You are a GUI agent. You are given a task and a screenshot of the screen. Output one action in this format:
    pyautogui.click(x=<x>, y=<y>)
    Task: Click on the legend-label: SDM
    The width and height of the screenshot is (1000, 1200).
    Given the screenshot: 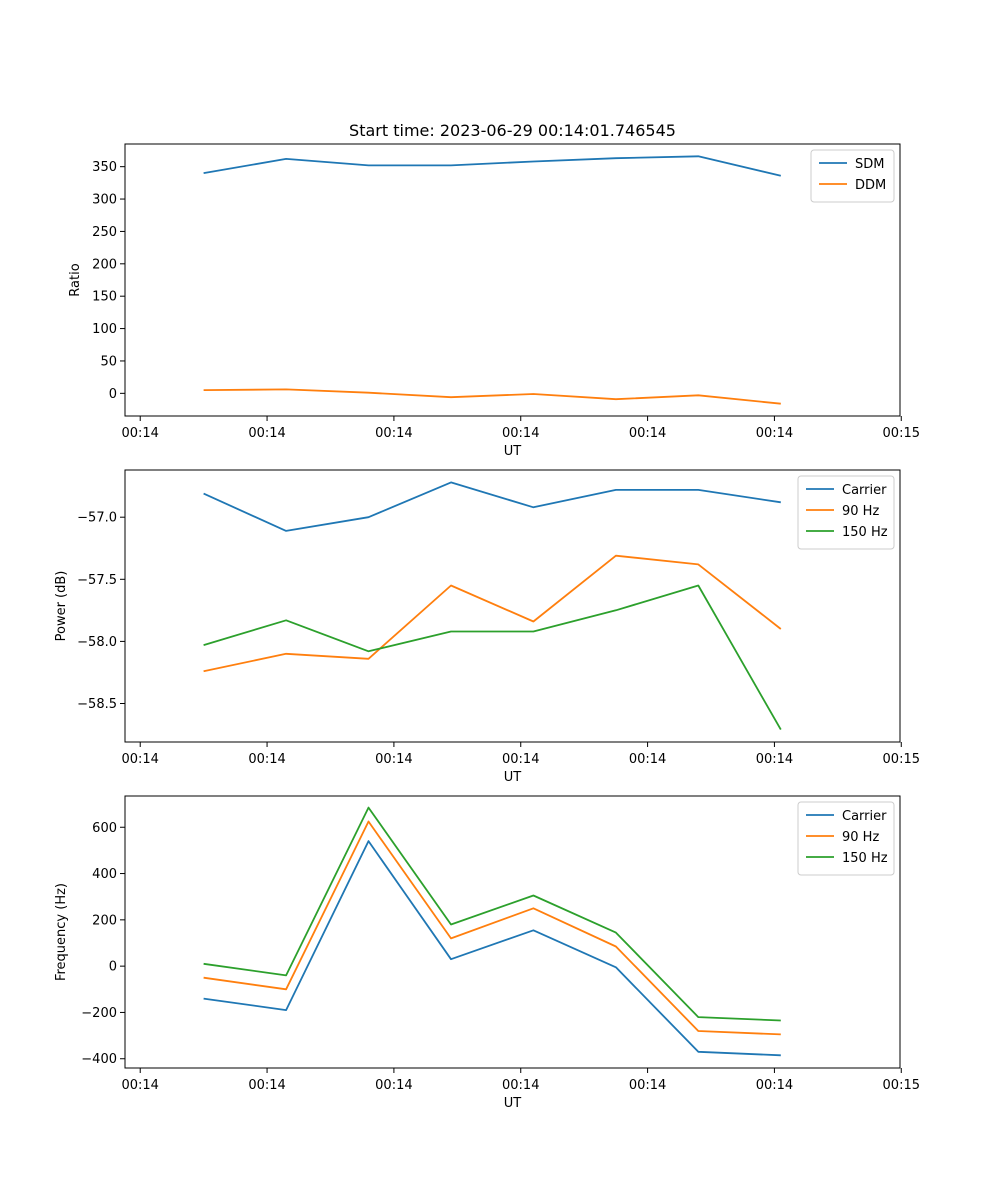 What is the action you would take?
    pyautogui.click(x=869, y=164)
    